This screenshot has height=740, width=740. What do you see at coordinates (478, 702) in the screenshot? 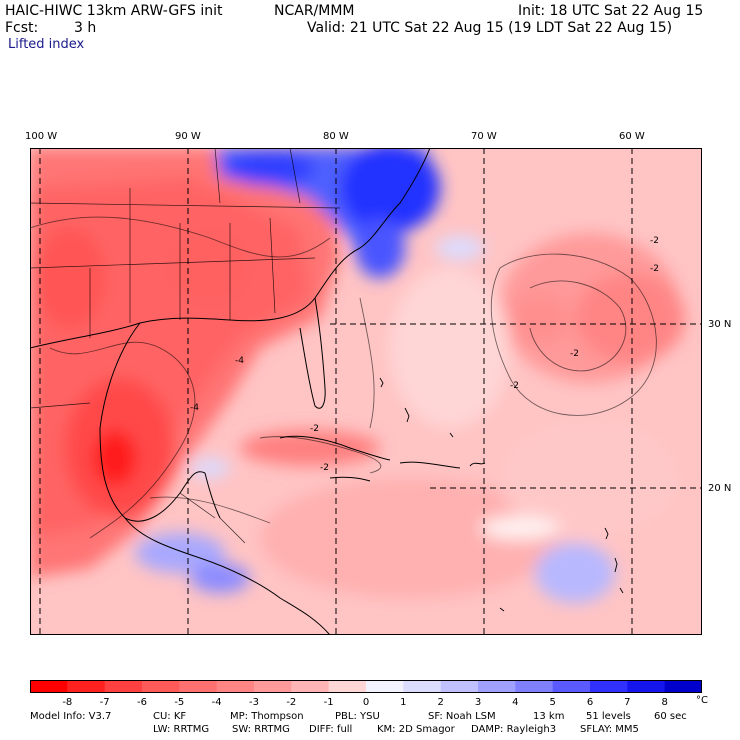
I see `colorbar-tick-label: 3` at bounding box center [478, 702].